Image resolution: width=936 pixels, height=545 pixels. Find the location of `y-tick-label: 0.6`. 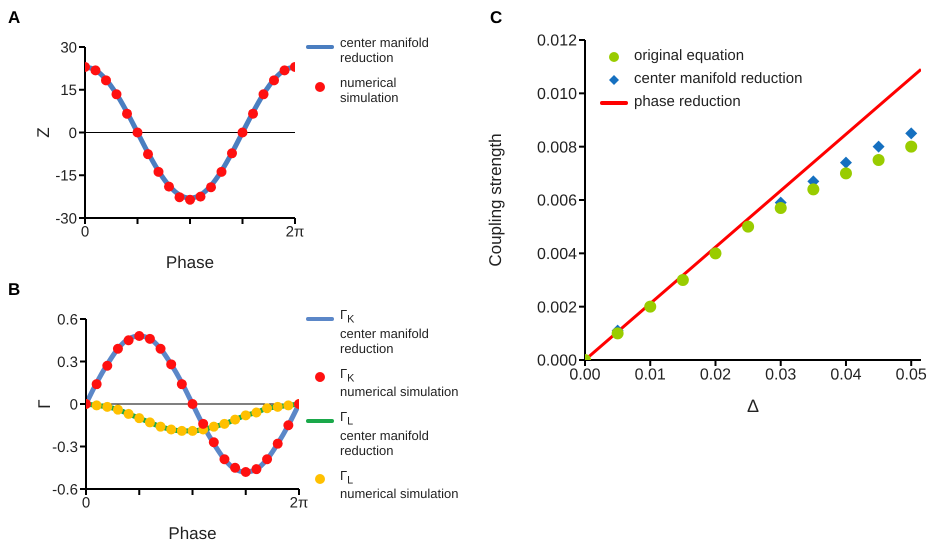

y-tick-label: 0.6 is located at coordinates (67, 319).